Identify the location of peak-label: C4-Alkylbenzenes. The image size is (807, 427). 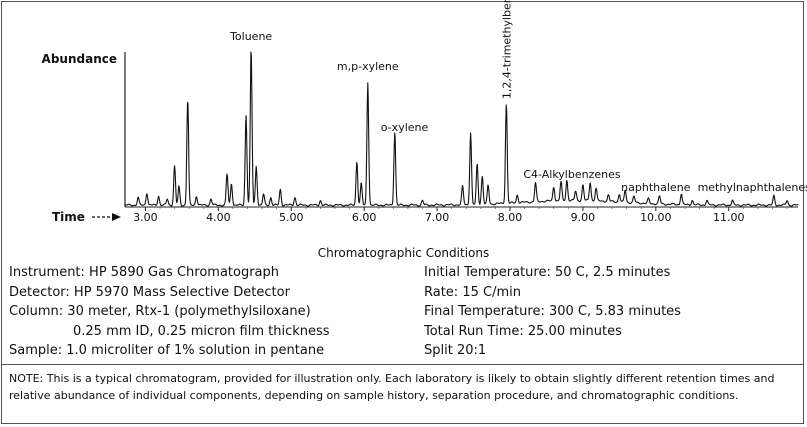
(572, 174).